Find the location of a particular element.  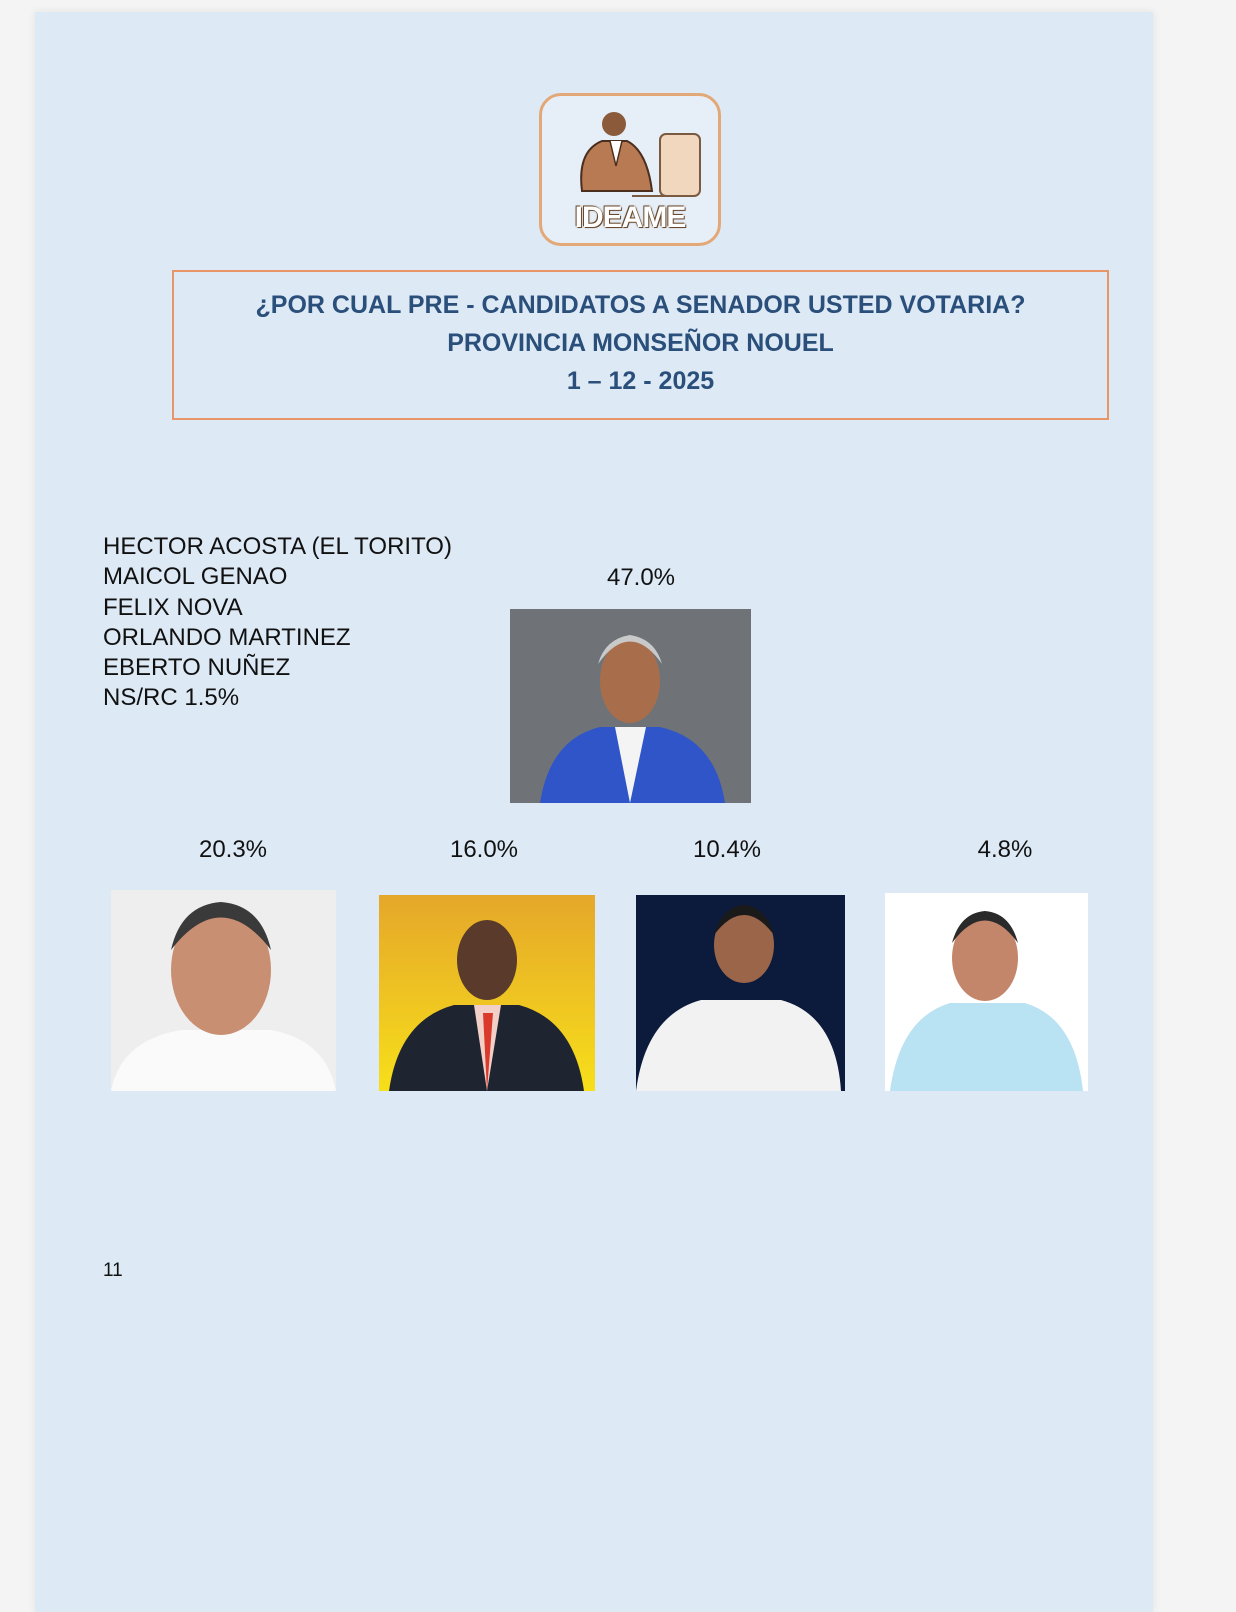

legend-item: HECTOR ACOSTA (EL TORITO) is located at coordinates (277, 546).